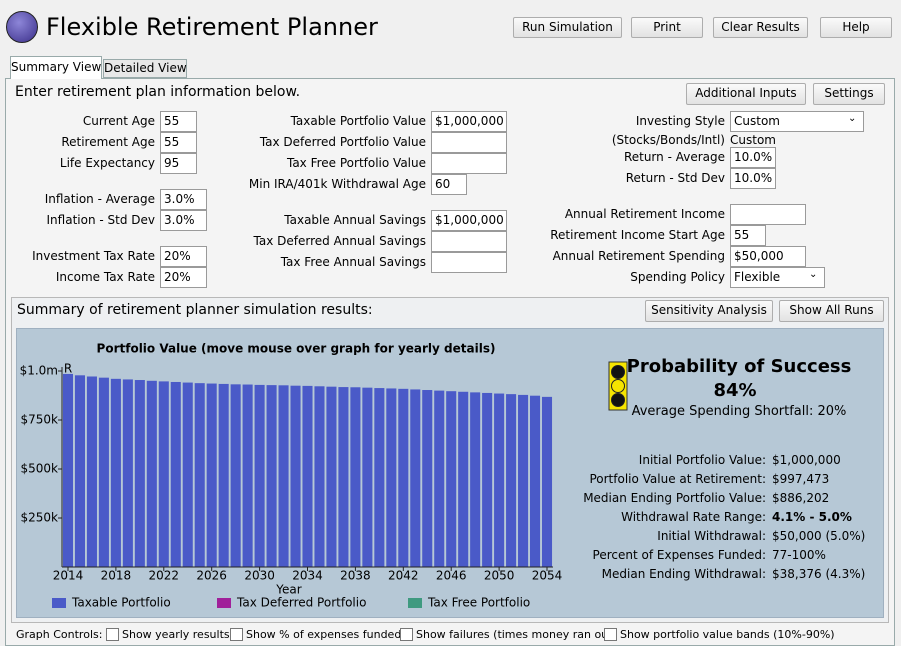 The width and height of the screenshot is (901, 646). What do you see at coordinates (797, 121) in the screenshot?
I see `dropdown: Custom` at bounding box center [797, 121].